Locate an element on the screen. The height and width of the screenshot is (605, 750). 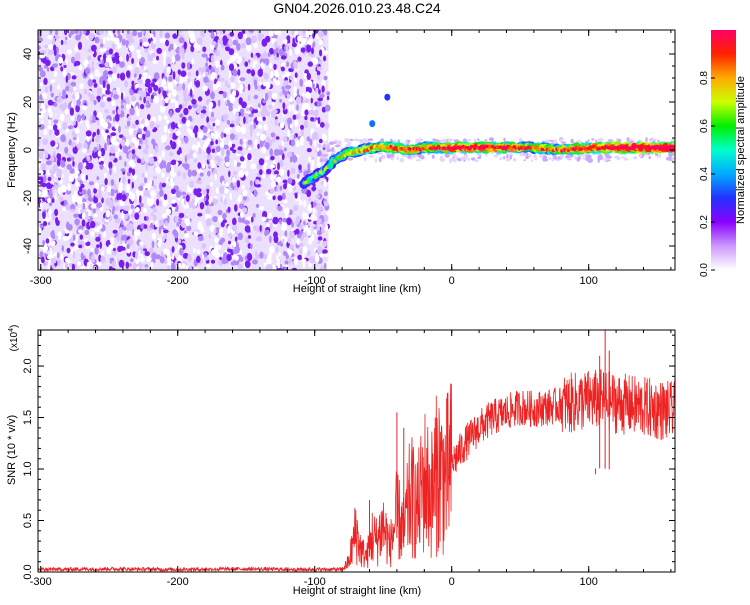
colorbar-tick-label: 0.2 is located at coordinates (704, 222).